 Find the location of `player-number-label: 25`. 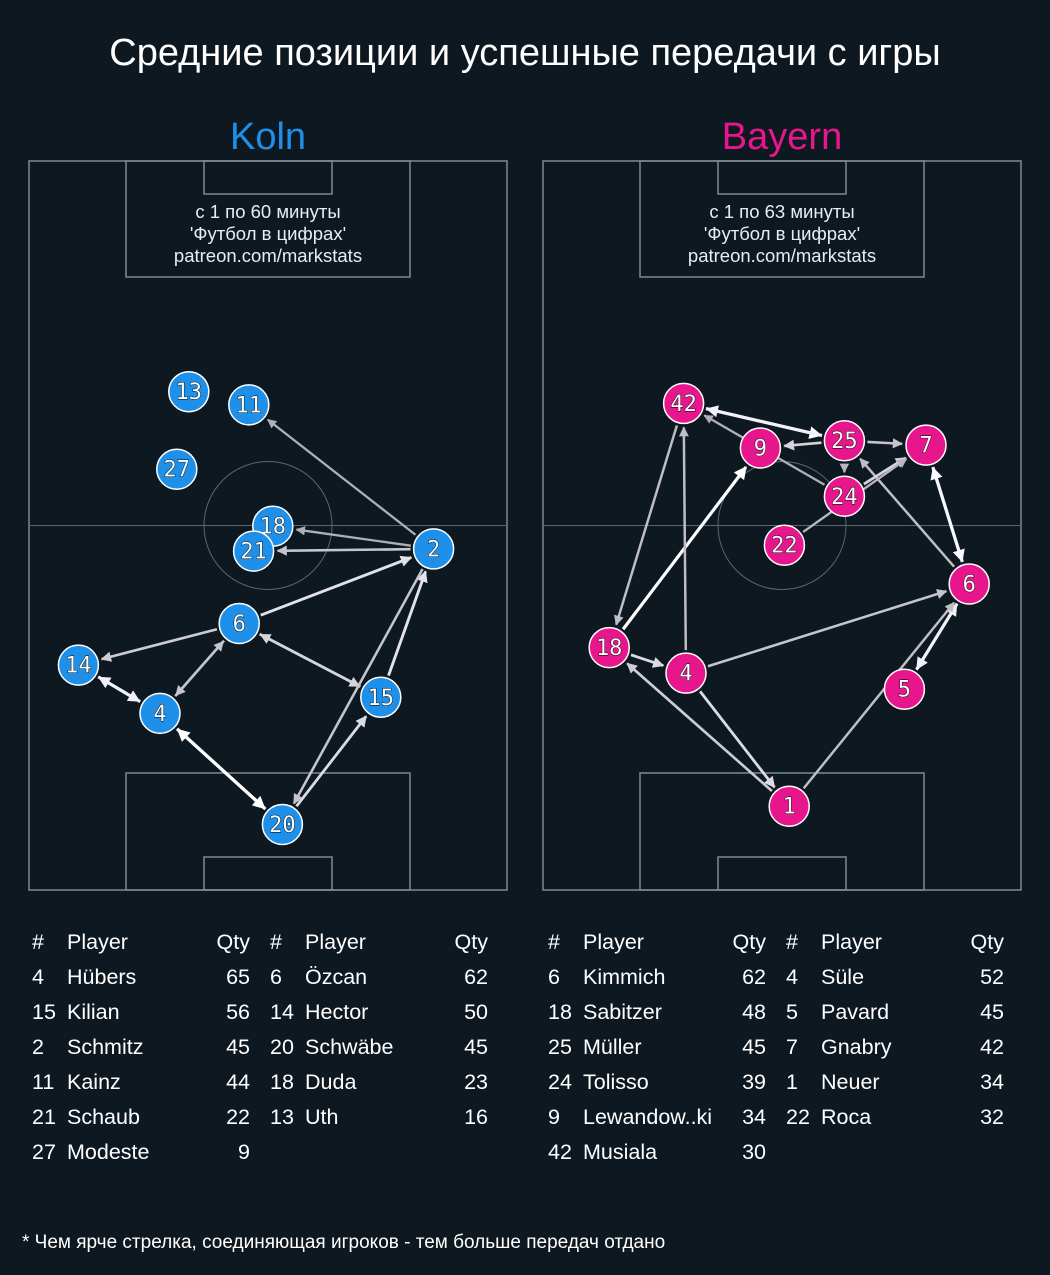

player-number-label: 25 is located at coordinates (844, 441).